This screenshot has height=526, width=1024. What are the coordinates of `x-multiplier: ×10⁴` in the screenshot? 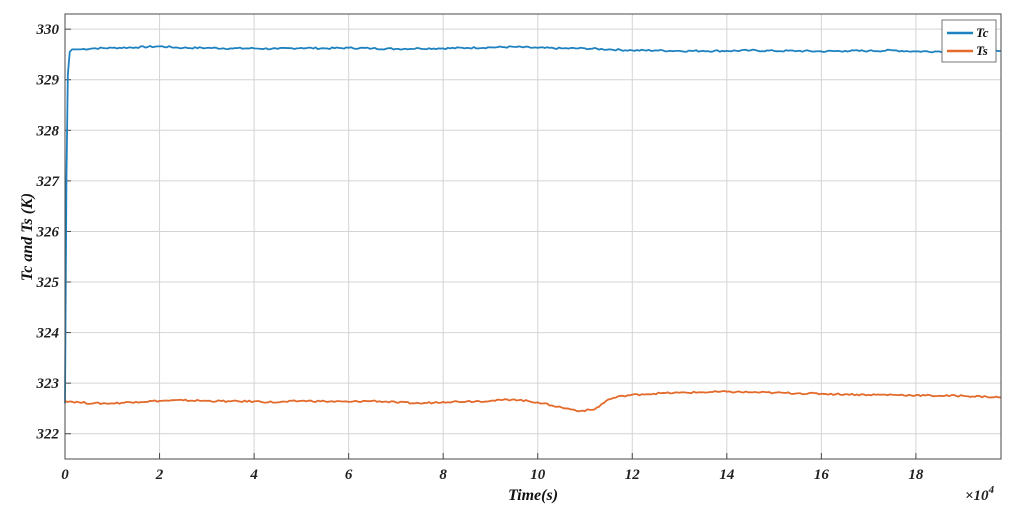 It's located at (980, 494).